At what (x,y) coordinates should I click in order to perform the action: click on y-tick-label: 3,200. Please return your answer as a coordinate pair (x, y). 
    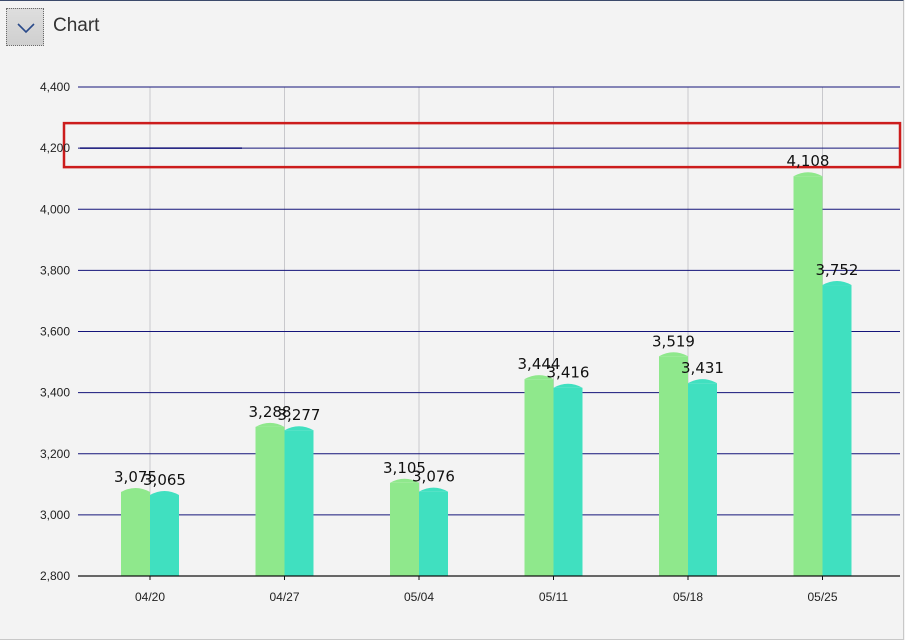
    Looking at the image, I should click on (55, 454).